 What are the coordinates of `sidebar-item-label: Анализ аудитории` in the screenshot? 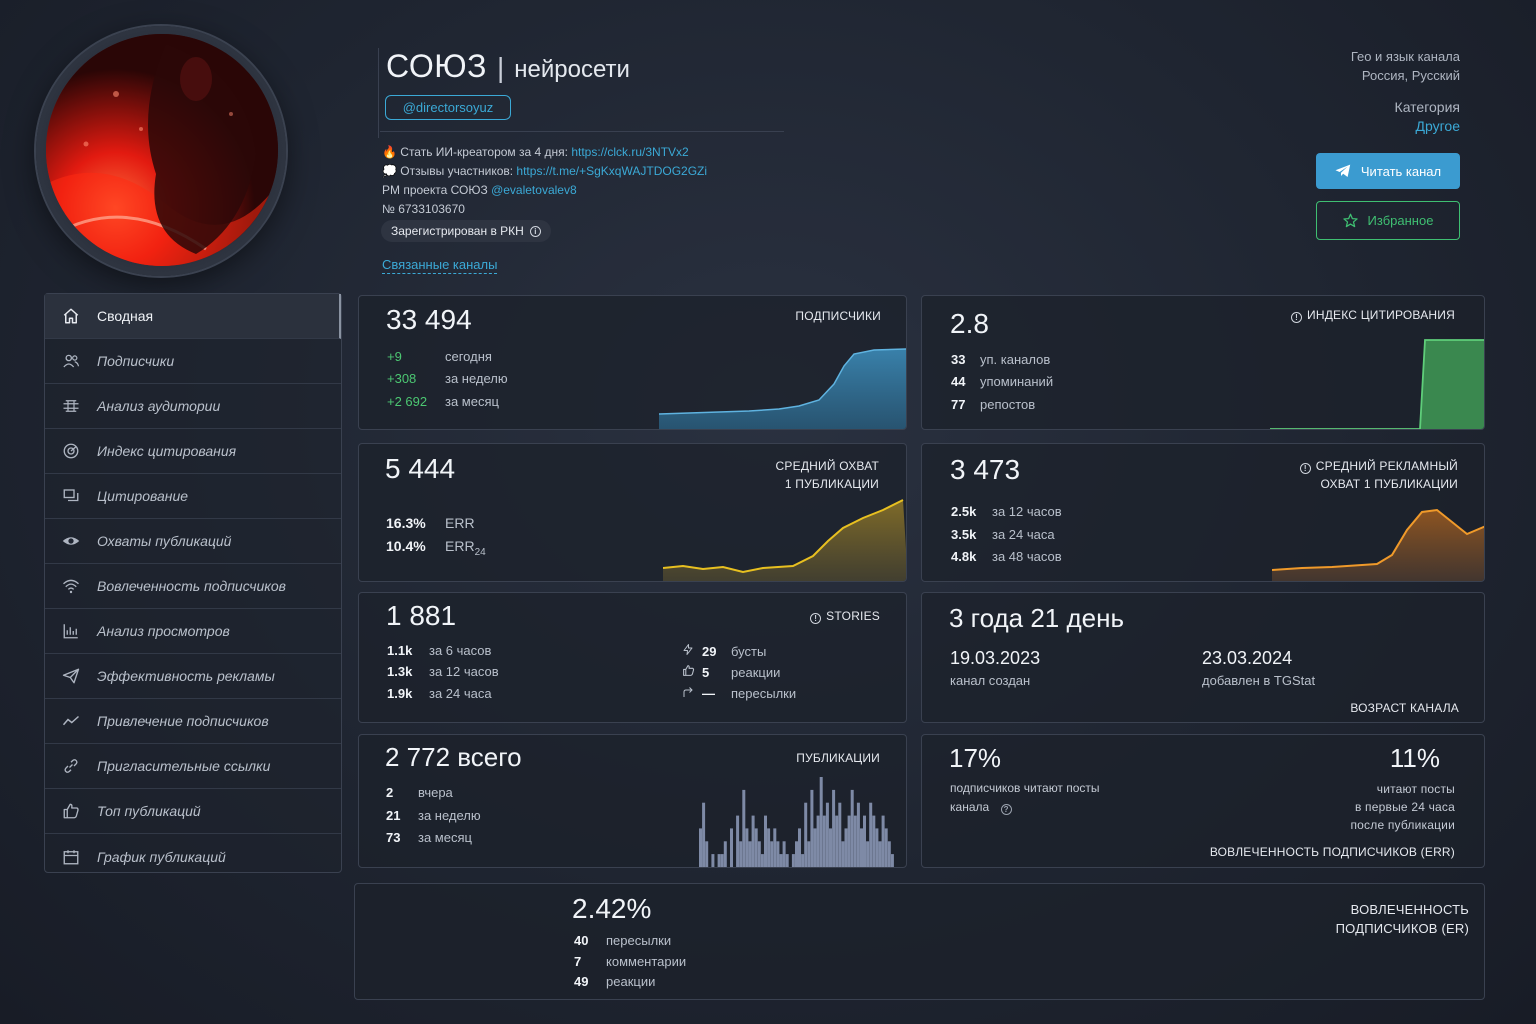 It's located at (159, 406).